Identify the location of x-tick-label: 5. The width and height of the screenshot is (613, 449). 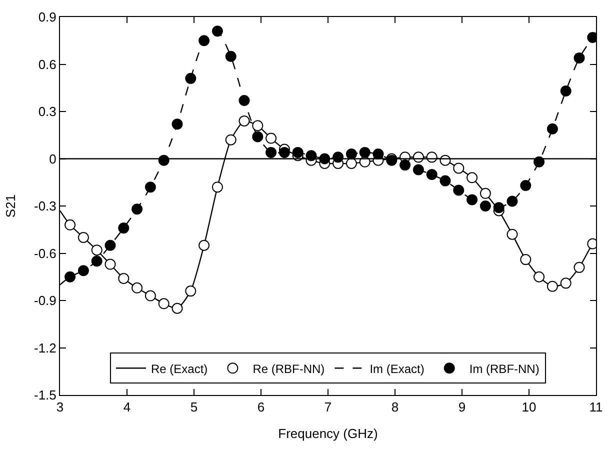
(194, 407).